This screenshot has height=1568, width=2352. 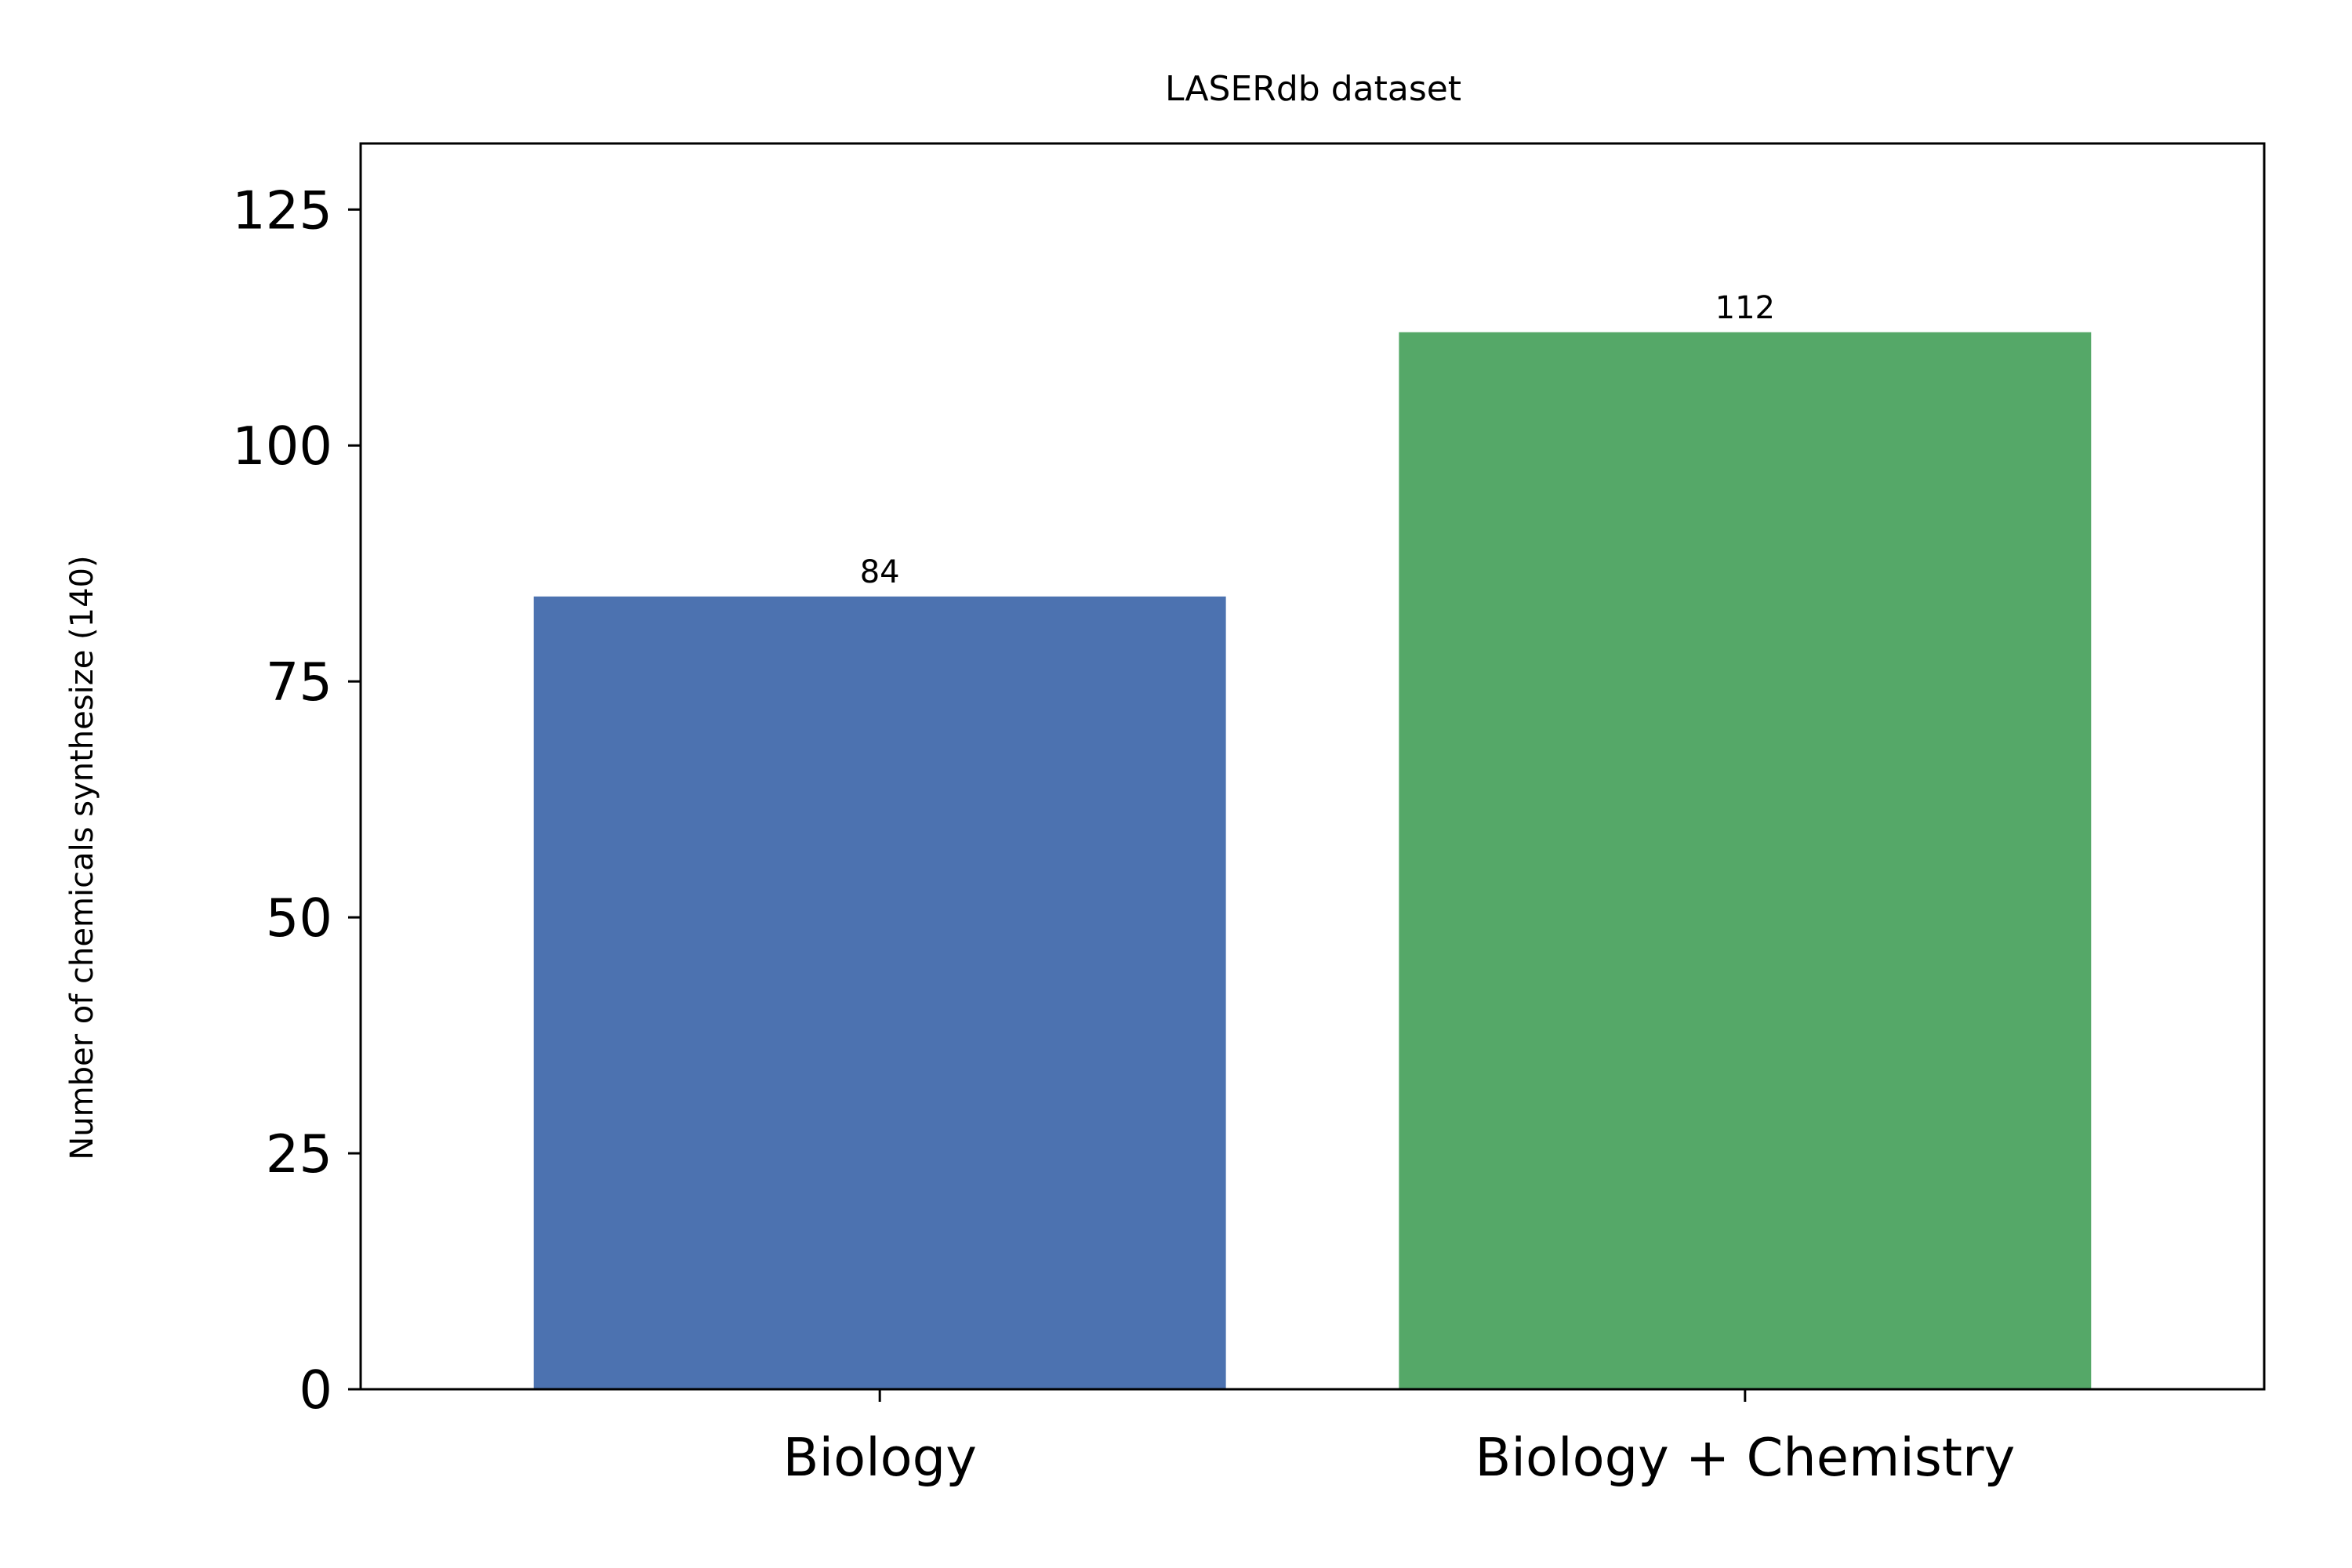 What do you see at coordinates (1745, 308) in the screenshot?
I see `bar-value-label: 112` at bounding box center [1745, 308].